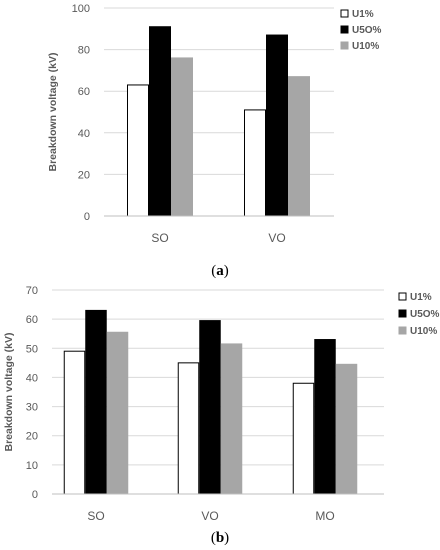 This screenshot has height=550, width=440. What do you see at coordinates (220, 538) in the screenshot?
I see `panel-caption: (b)` at bounding box center [220, 538].